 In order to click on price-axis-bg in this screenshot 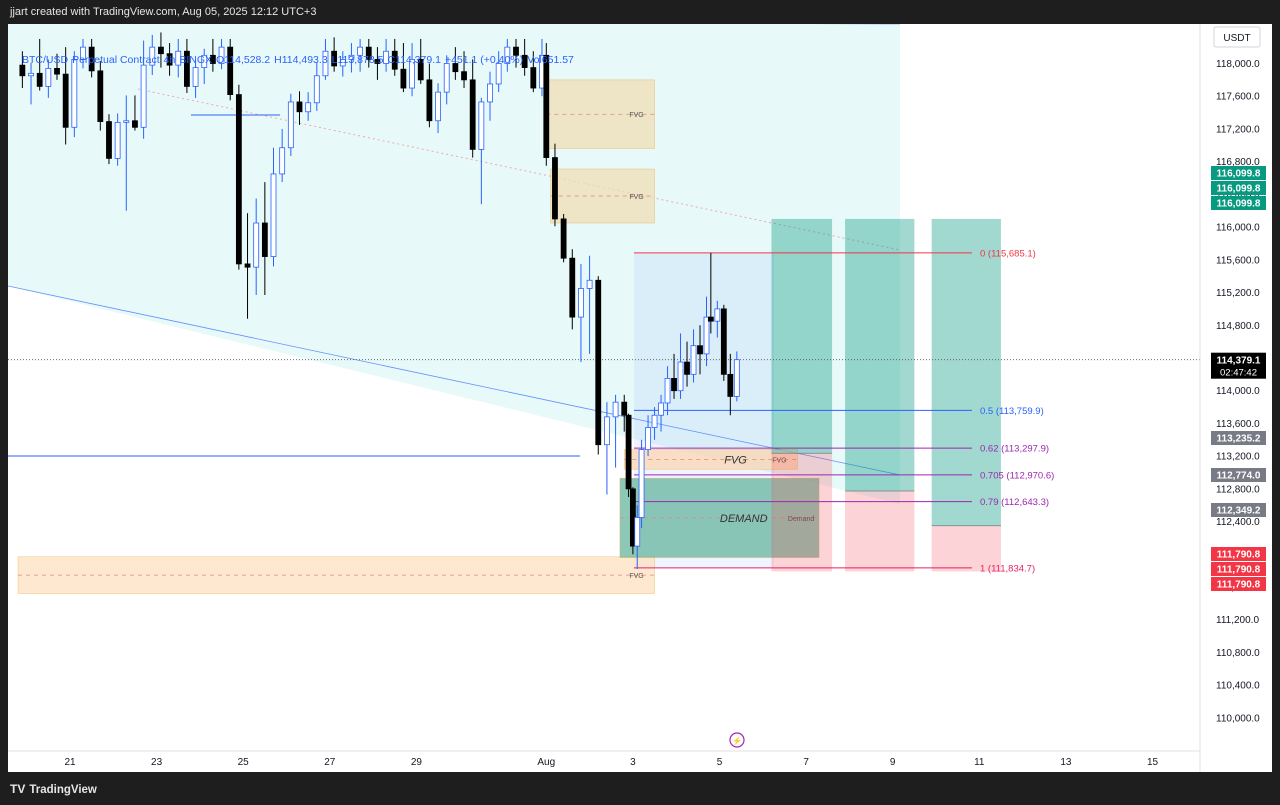, I will do `click(1236, 398)`.